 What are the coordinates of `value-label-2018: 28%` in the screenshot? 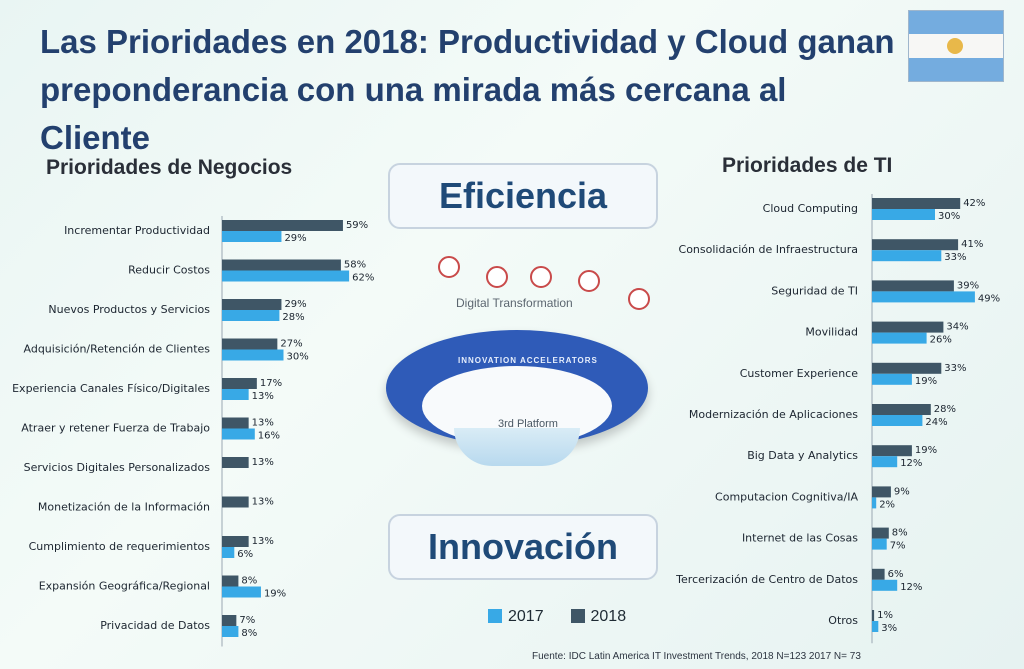 It's located at (945, 409).